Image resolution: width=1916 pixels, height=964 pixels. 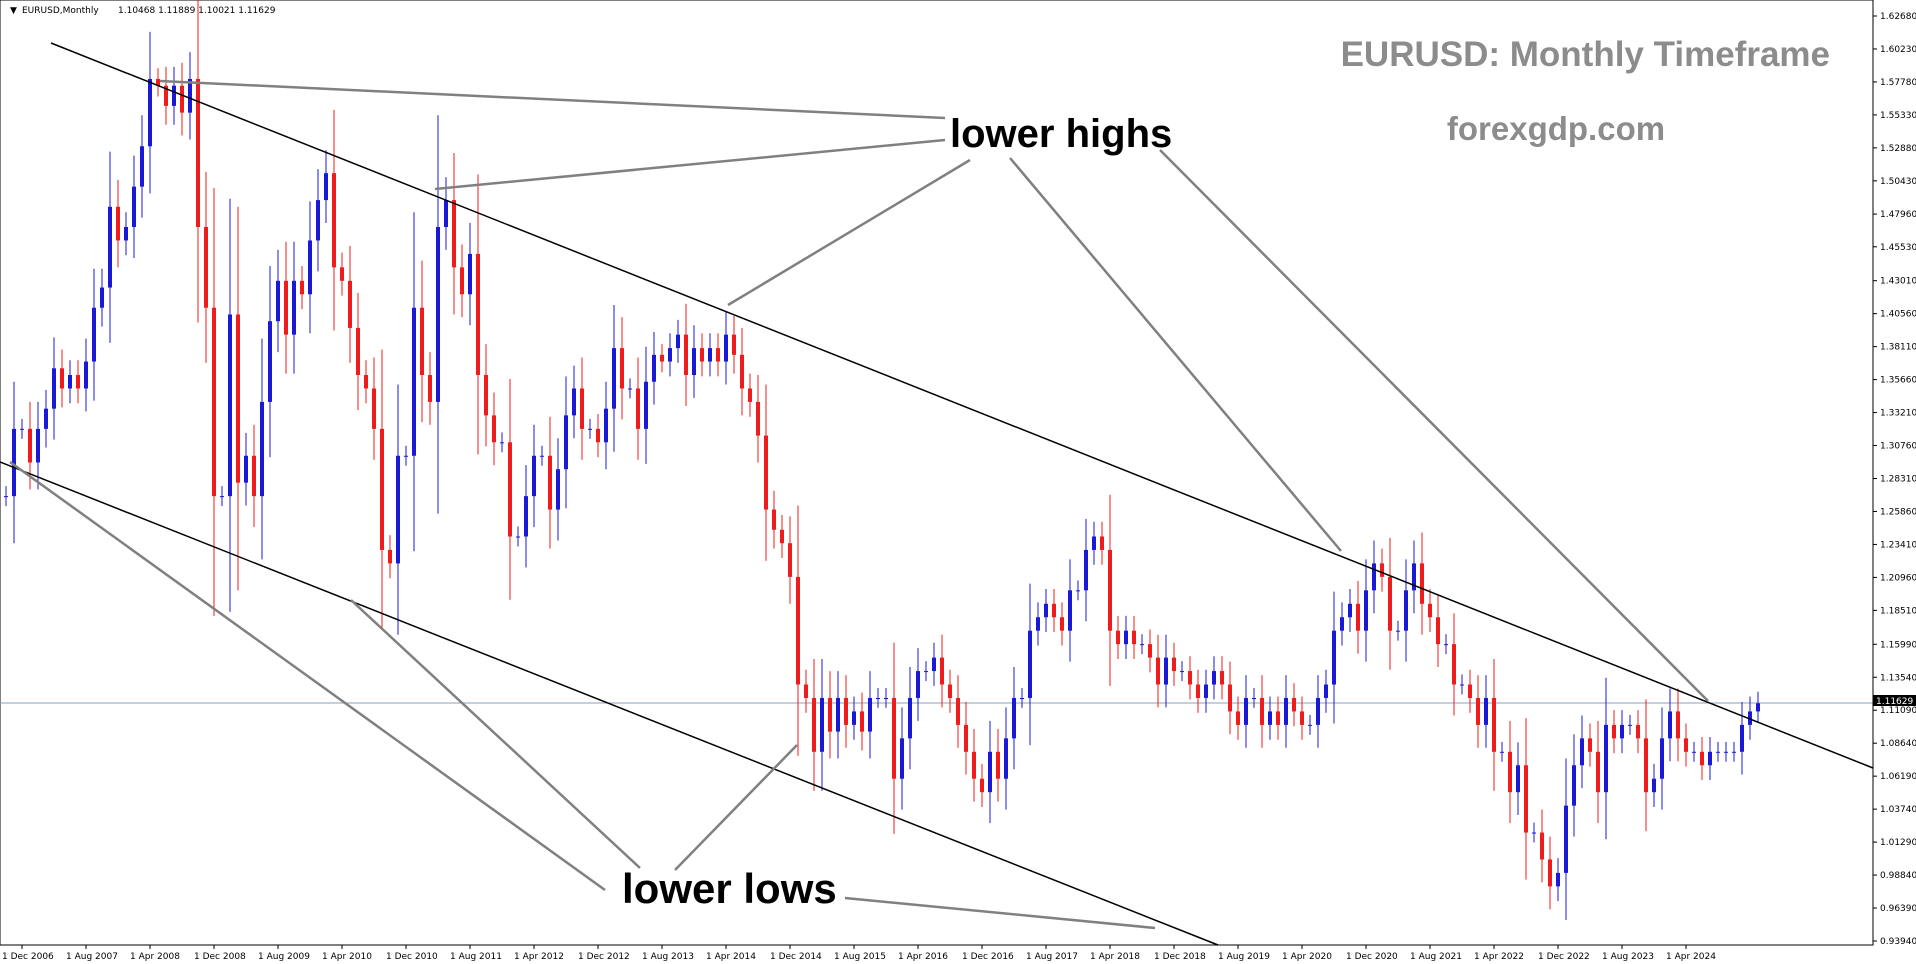 What do you see at coordinates (860, 957) in the screenshot?
I see `x-tick-label: 1 Aug 2015` at bounding box center [860, 957].